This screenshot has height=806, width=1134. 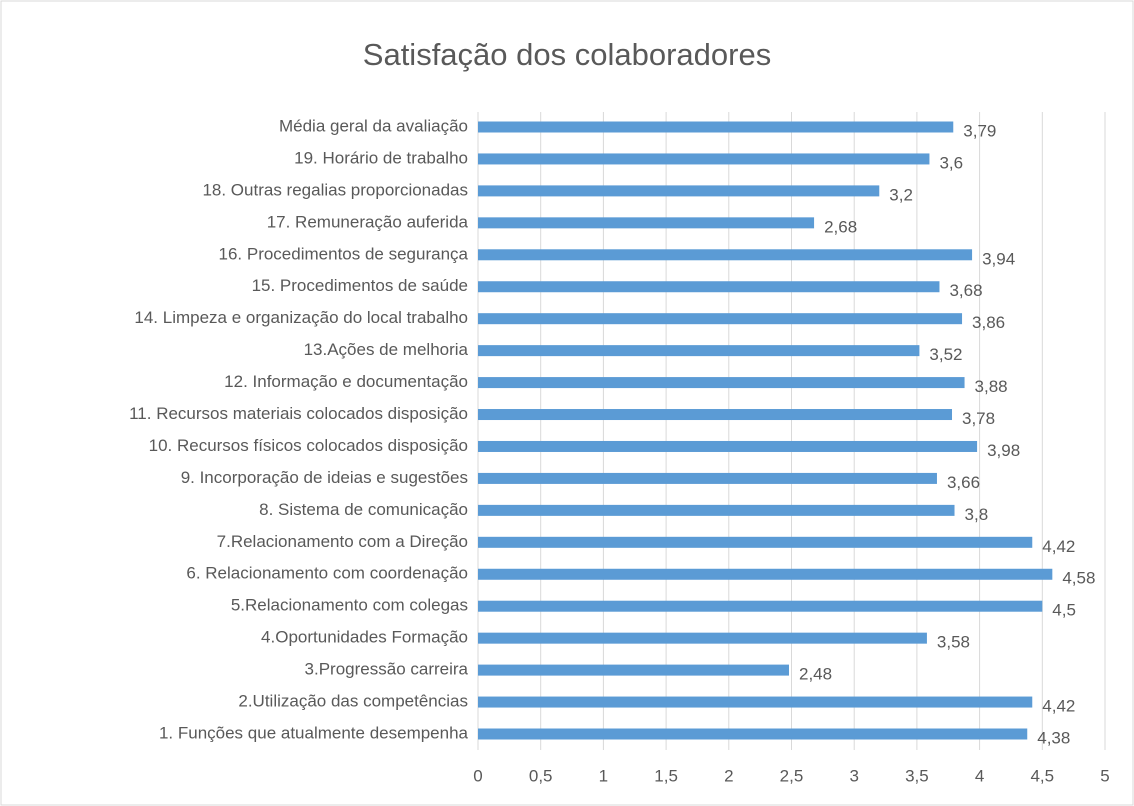 I want to click on y-tick-label: 12. Informação e documentação, so click(x=346, y=381).